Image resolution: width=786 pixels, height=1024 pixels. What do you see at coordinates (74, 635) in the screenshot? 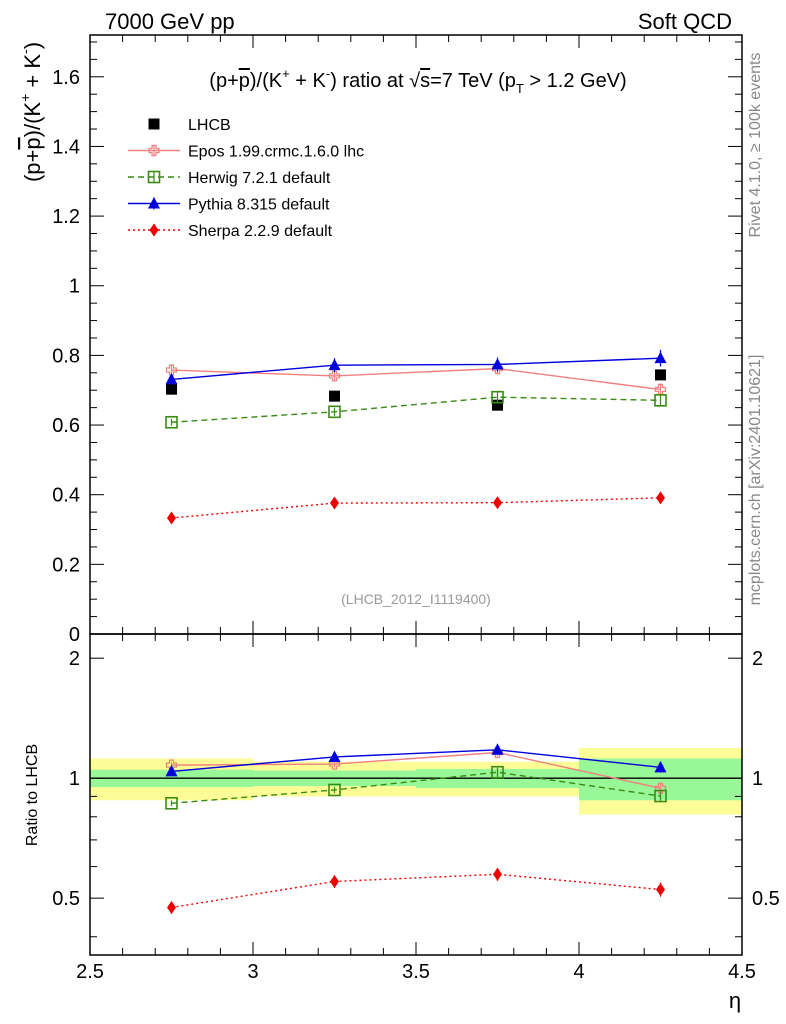
I see `y-tick-label: 0` at bounding box center [74, 635].